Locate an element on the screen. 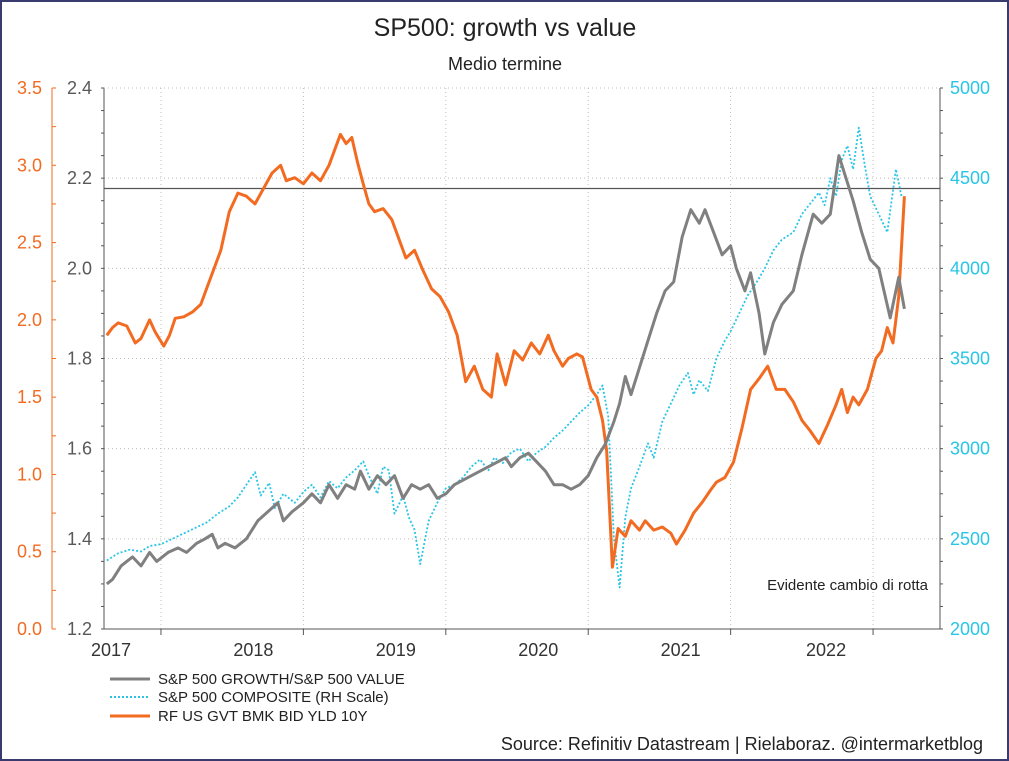 The width and height of the screenshot is (1009, 761). y-tick-label: 2.5 is located at coordinates (29, 243).